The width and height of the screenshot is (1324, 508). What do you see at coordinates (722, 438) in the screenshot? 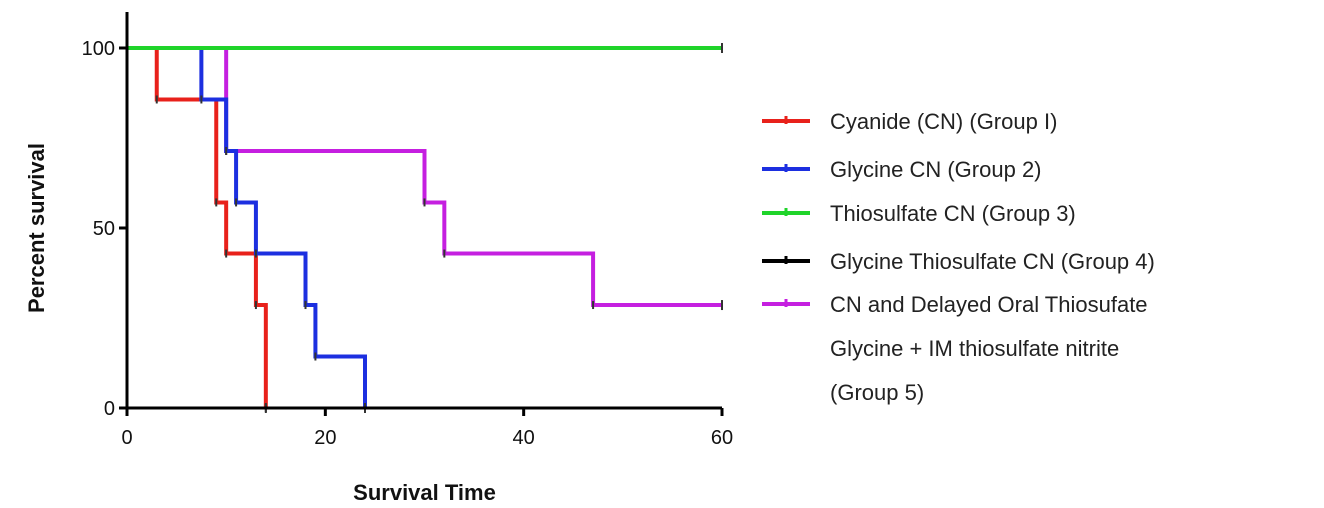
I see `x-tick-label: 60` at bounding box center [722, 438].